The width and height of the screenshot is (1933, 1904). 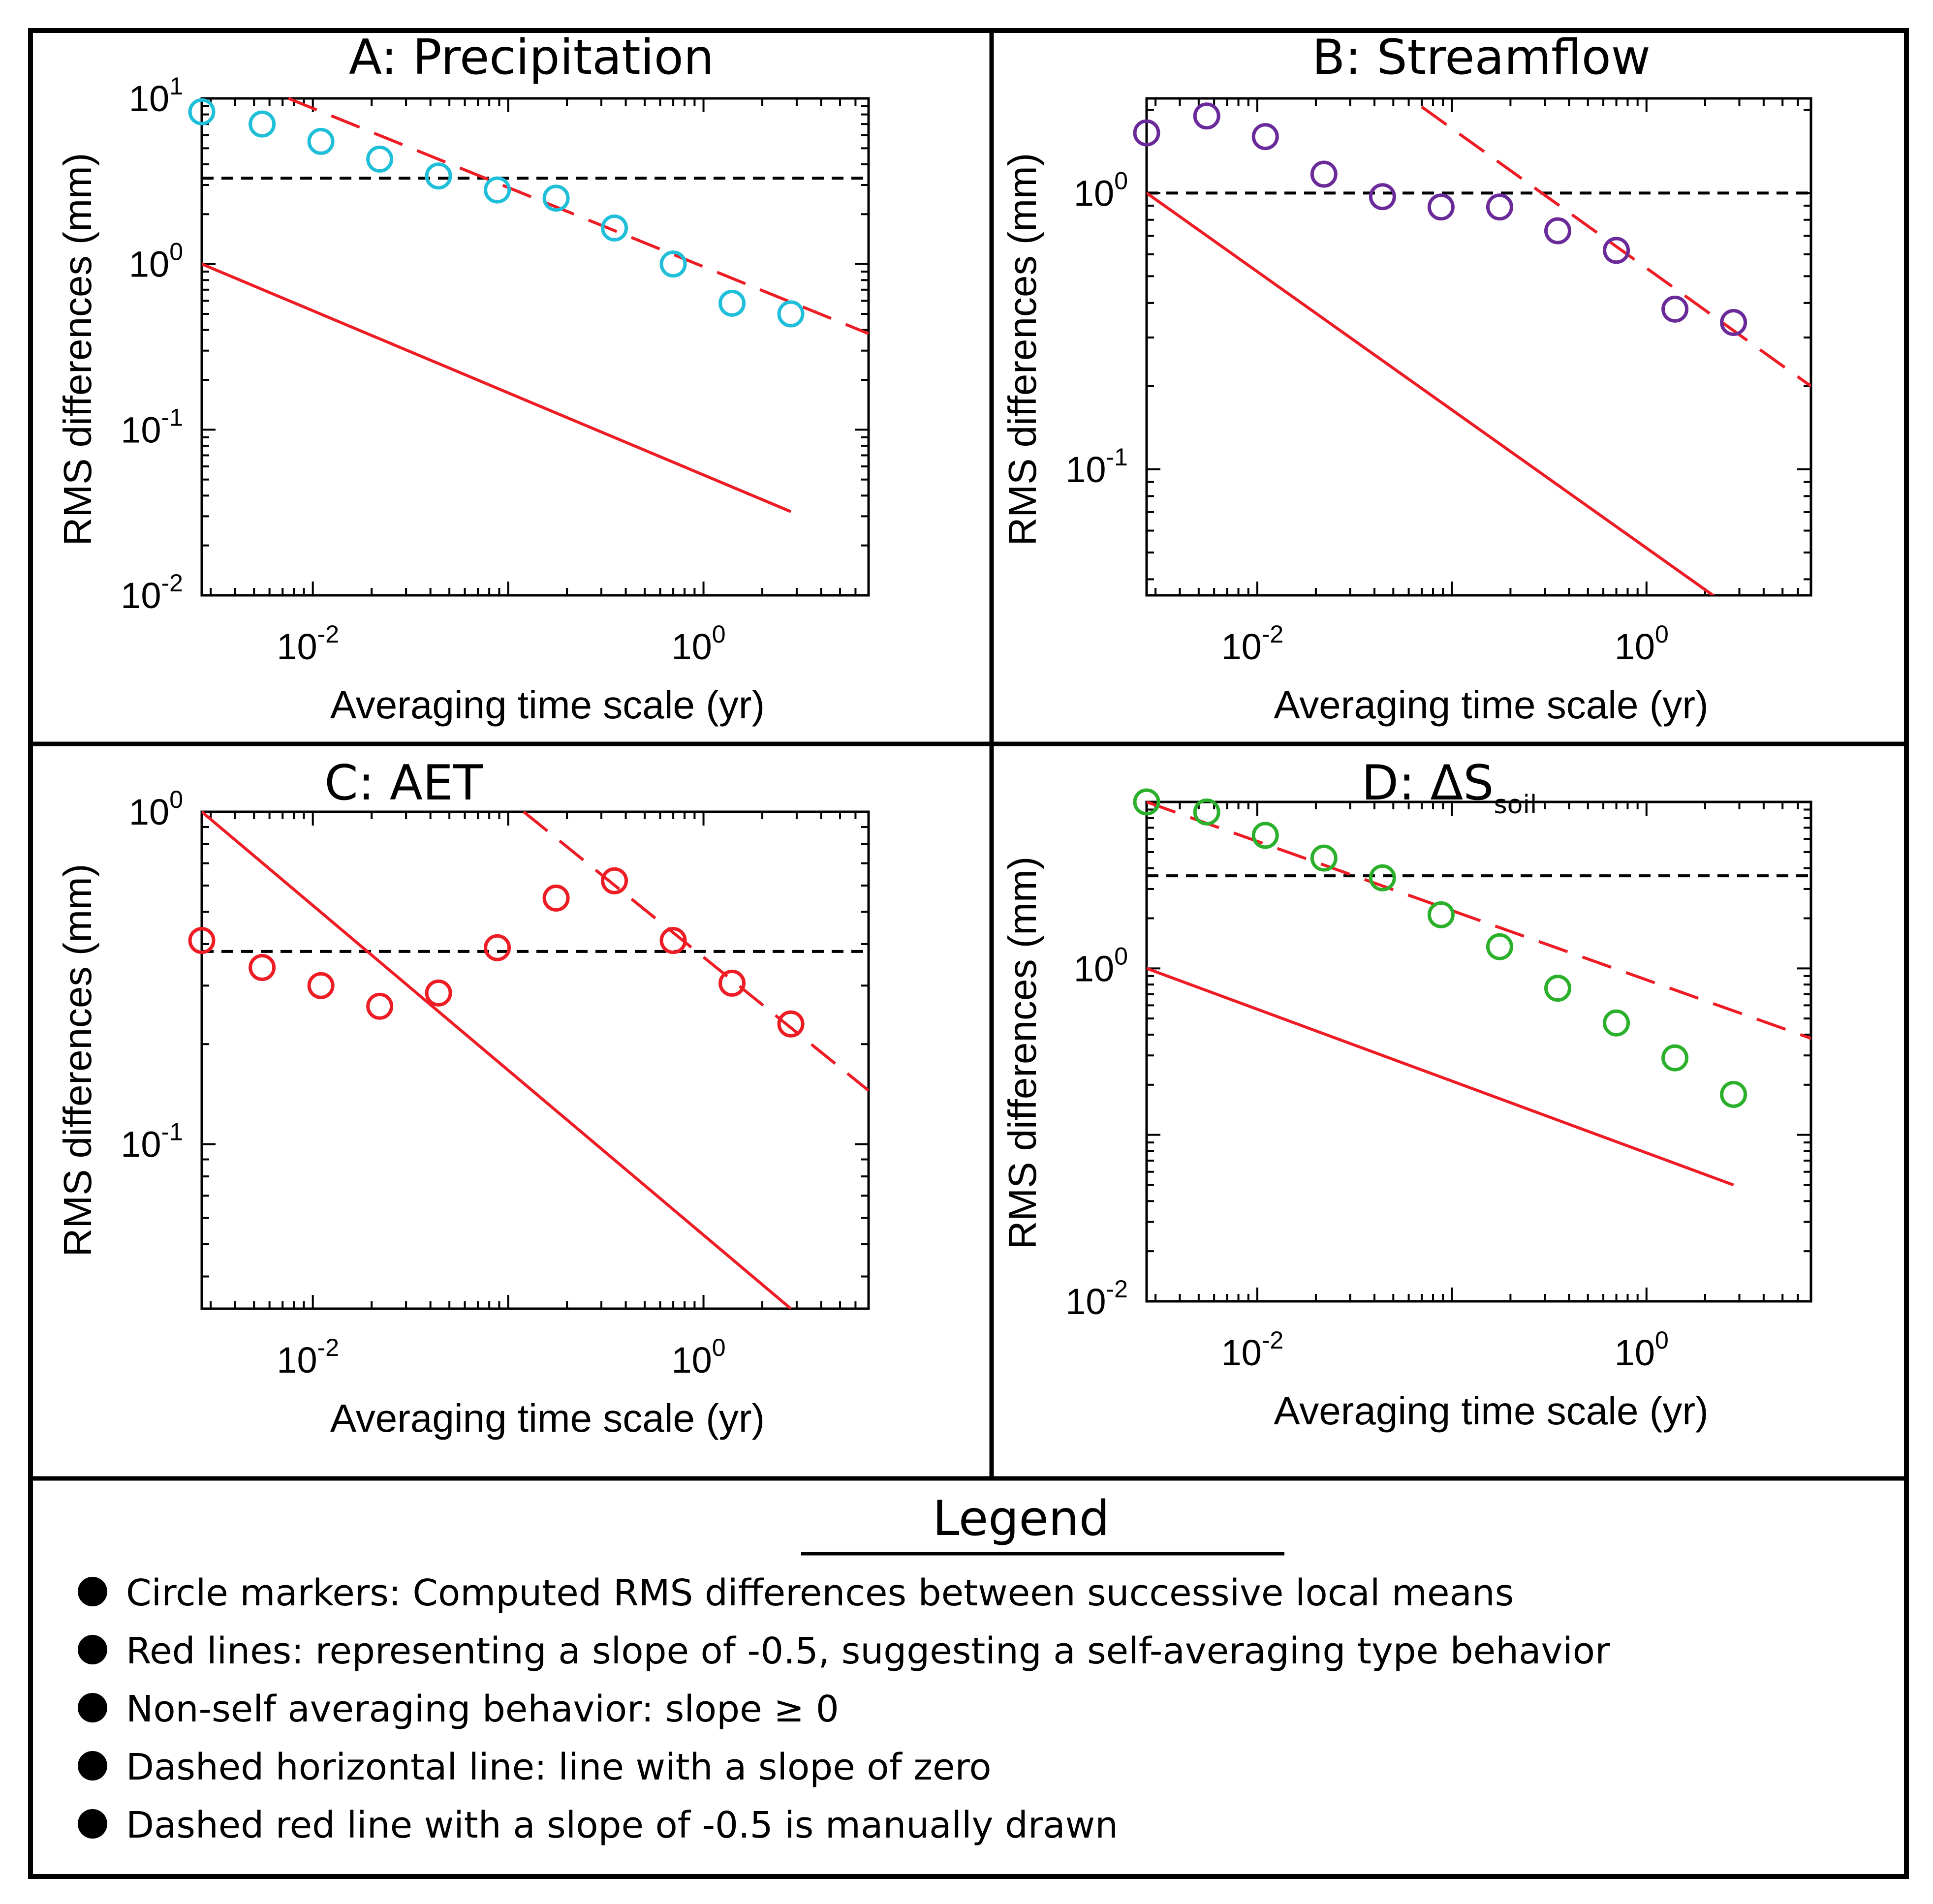 What do you see at coordinates (496, 952) in the screenshot?
I see `panel-c-markers` at bounding box center [496, 952].